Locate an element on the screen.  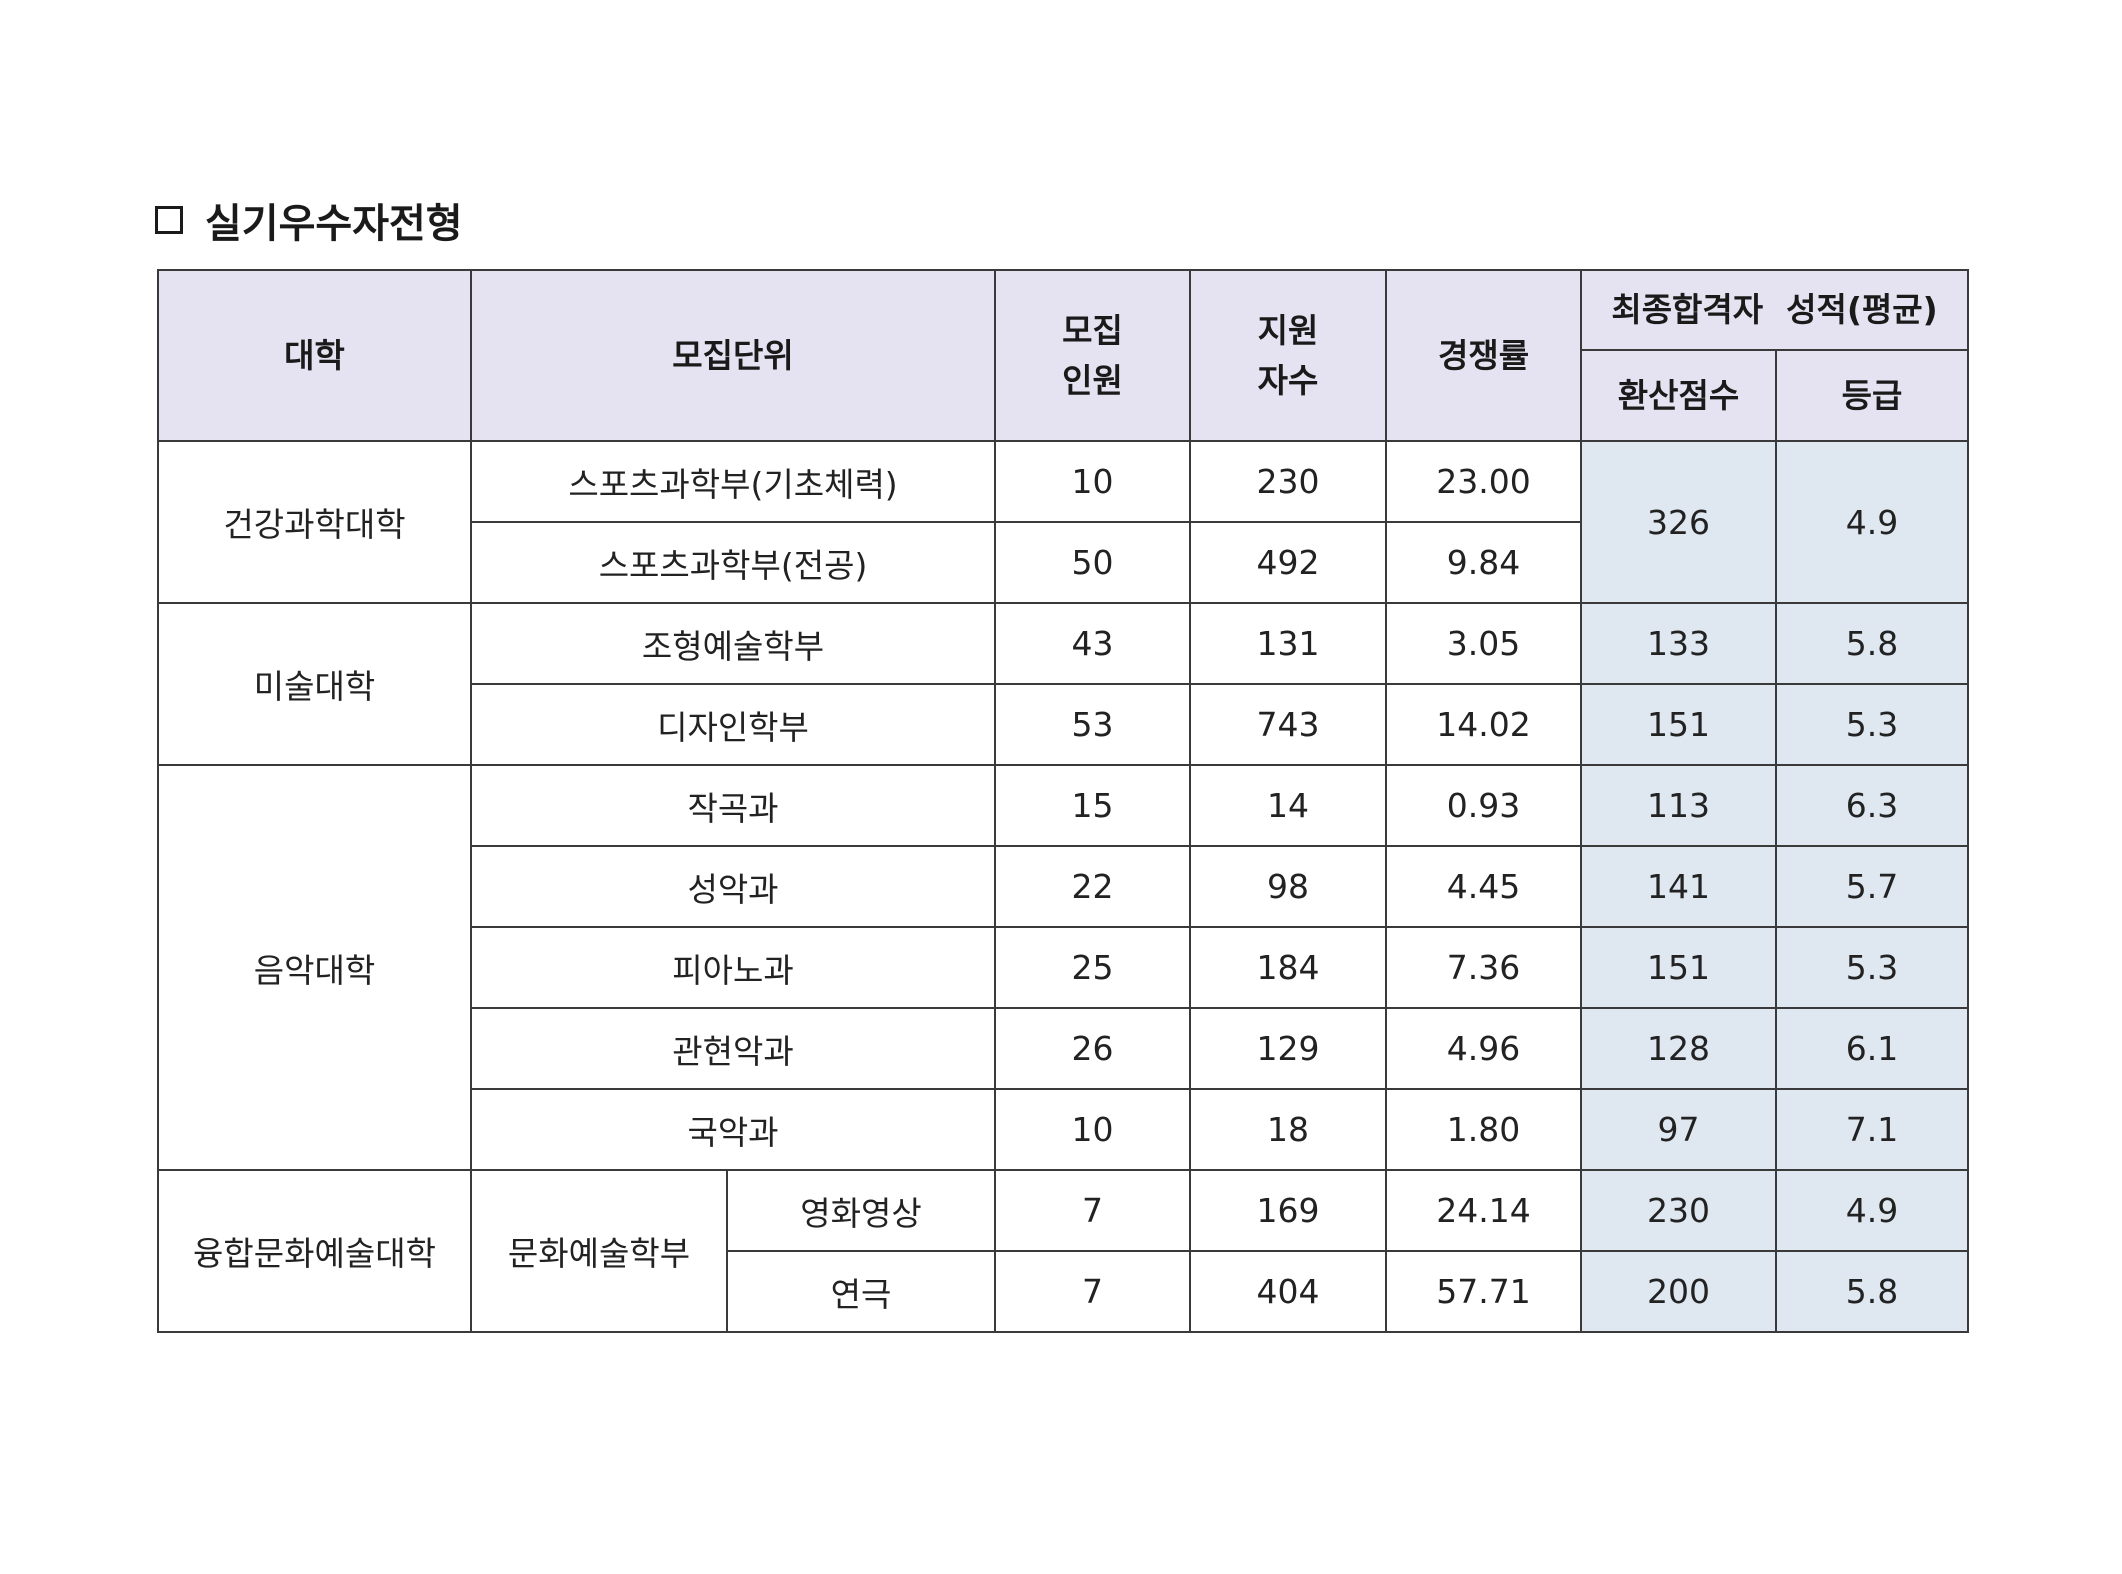
unit-cell: 피아노과 is located at coordinates (733, 967).